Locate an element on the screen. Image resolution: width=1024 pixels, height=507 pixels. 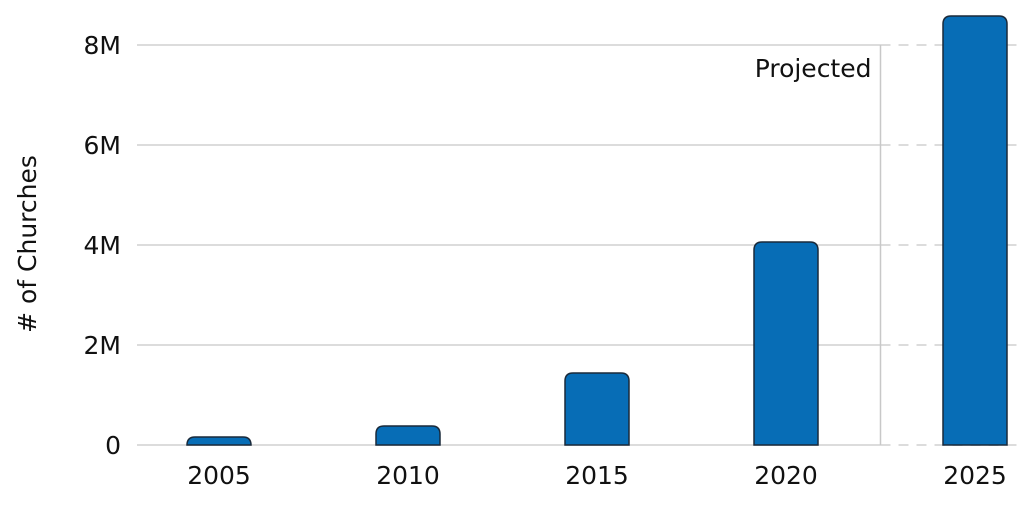
x-tick-label: 2020 is located at coordinates (786, 475).